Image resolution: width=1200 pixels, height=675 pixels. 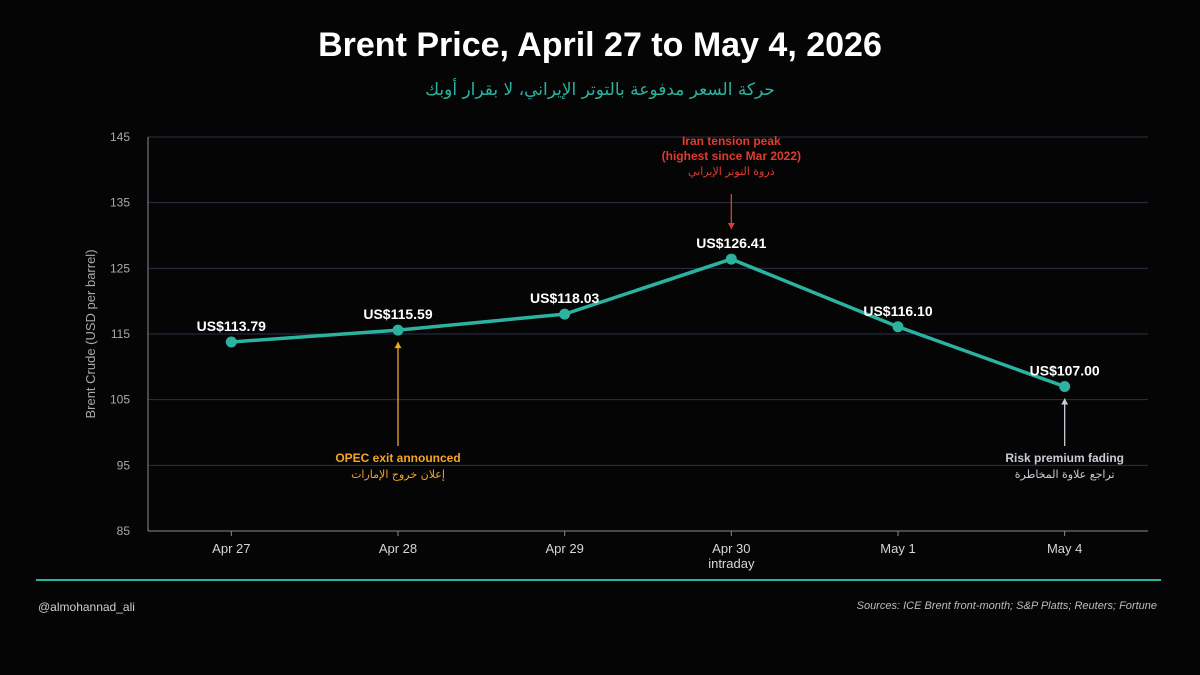 What do you see at coordinates (398, 548) in the screenshot?
I see `x-tick-label: Apr 28` at bounding box center [398, 548].